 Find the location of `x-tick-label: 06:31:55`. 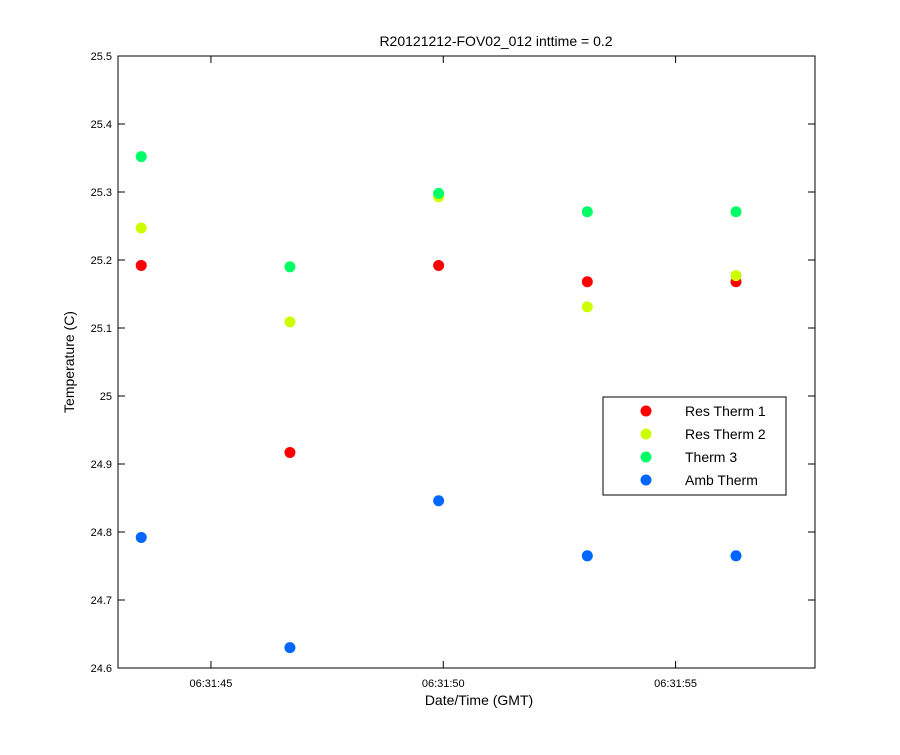

x-tick-label: 06:31:55 is located at coordinates (675, 684).